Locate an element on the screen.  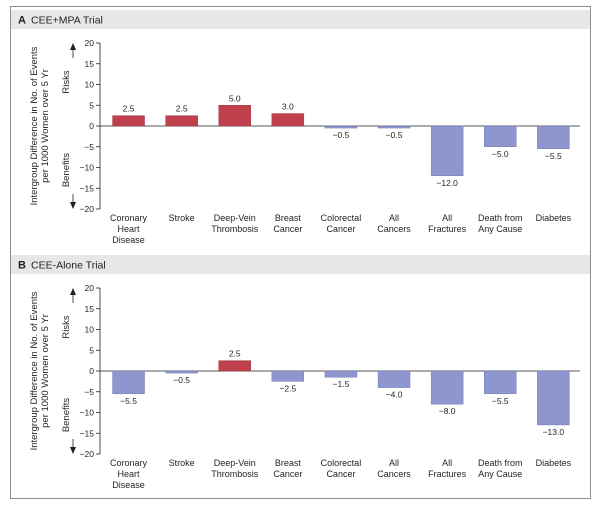
bar-value-label: −1.5 is located at coordinates (341, 384).